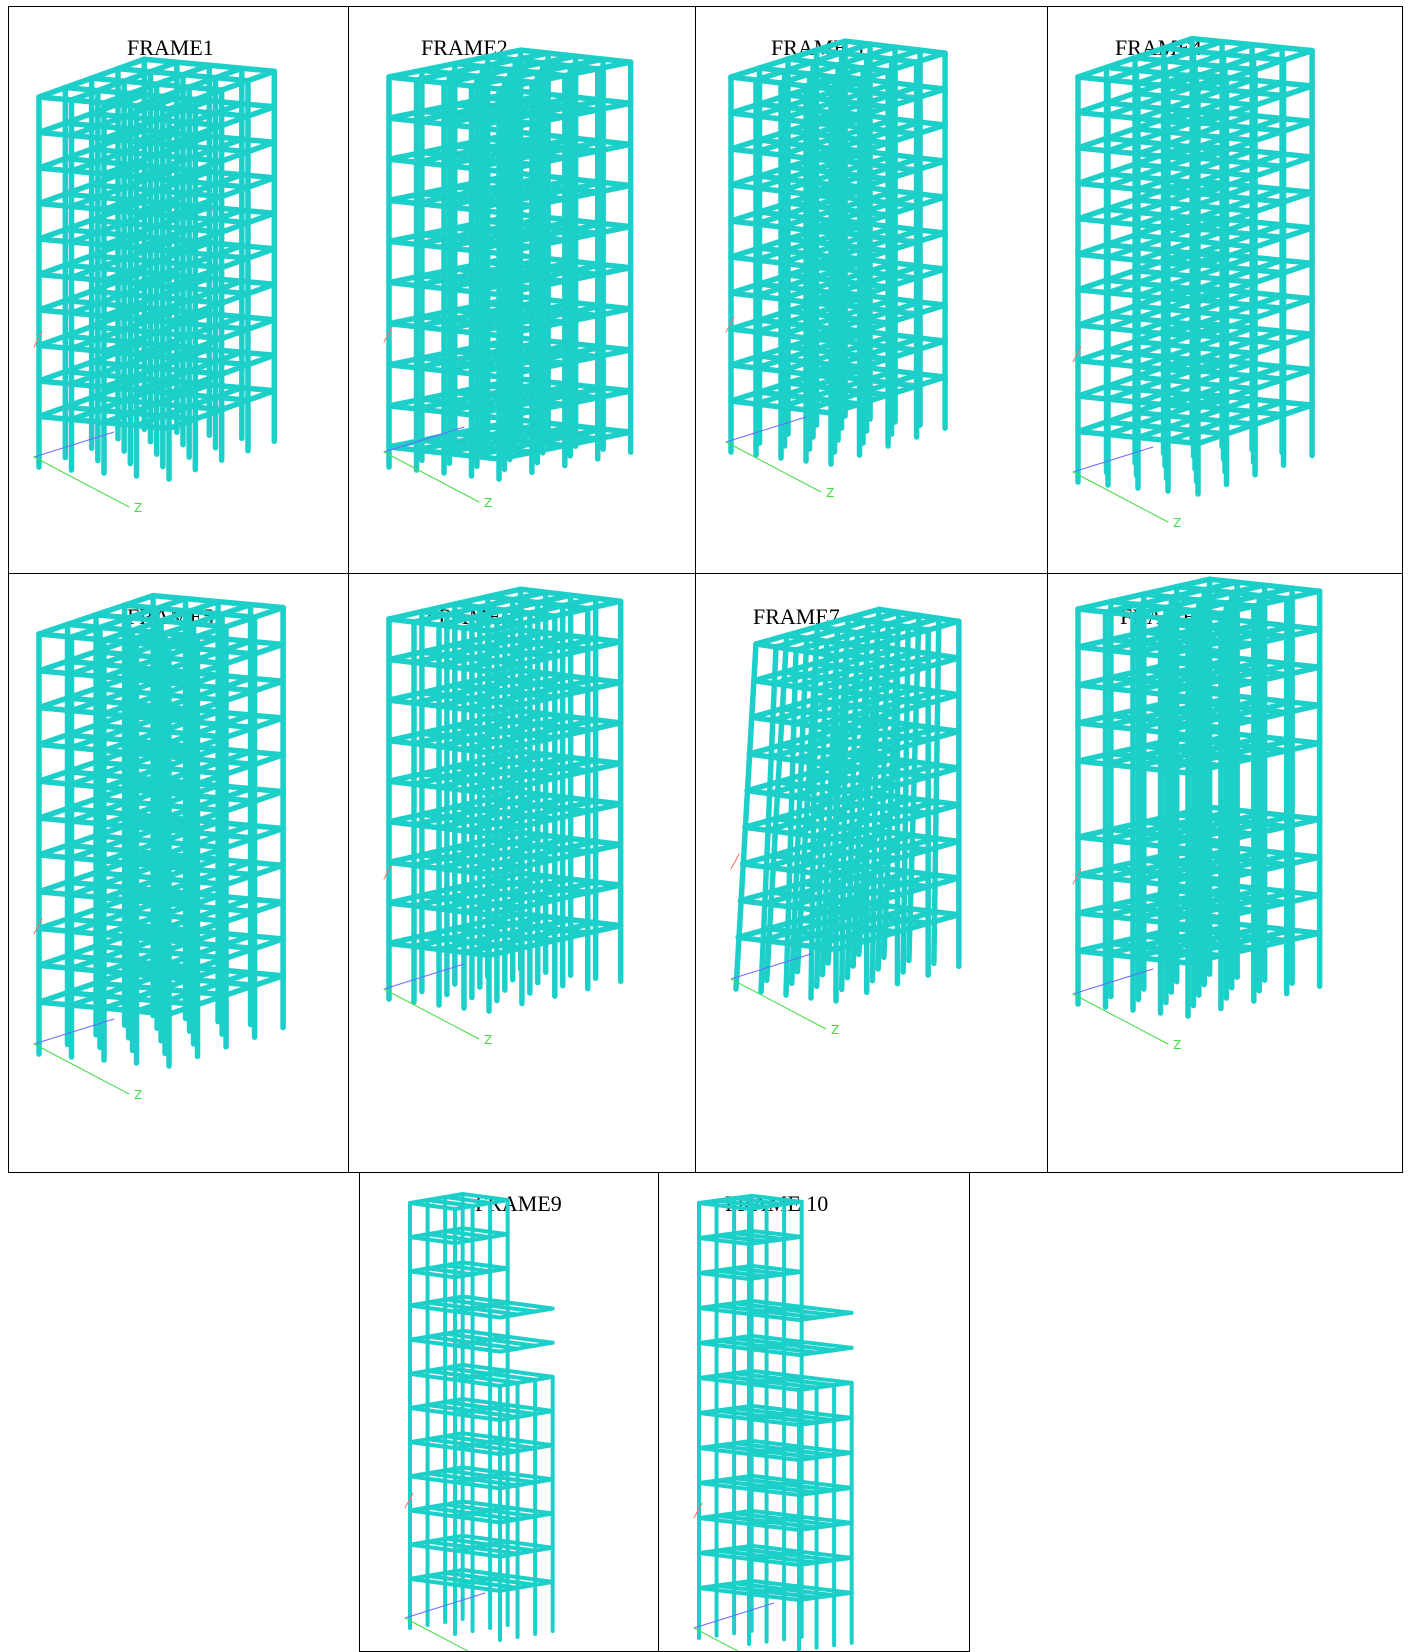 The height and width of the screenshot is (1652, 1410). I want to click on frame-model: Z, so click(773, 1422).